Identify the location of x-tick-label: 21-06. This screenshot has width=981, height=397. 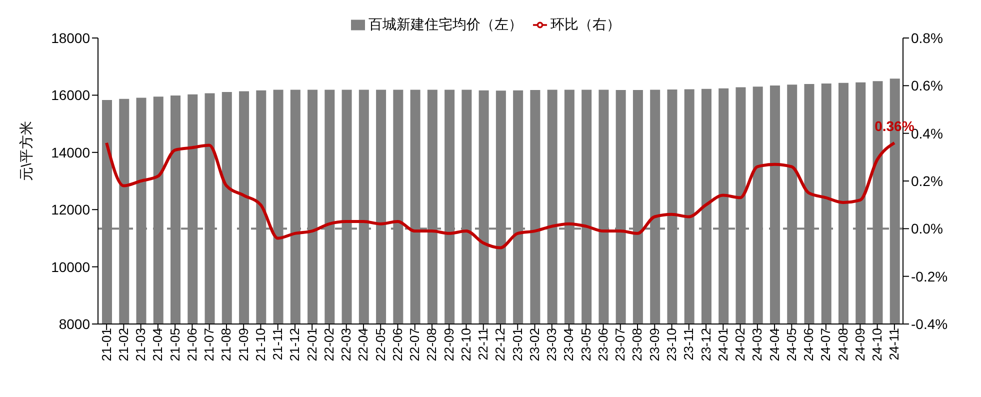
(192, 345).